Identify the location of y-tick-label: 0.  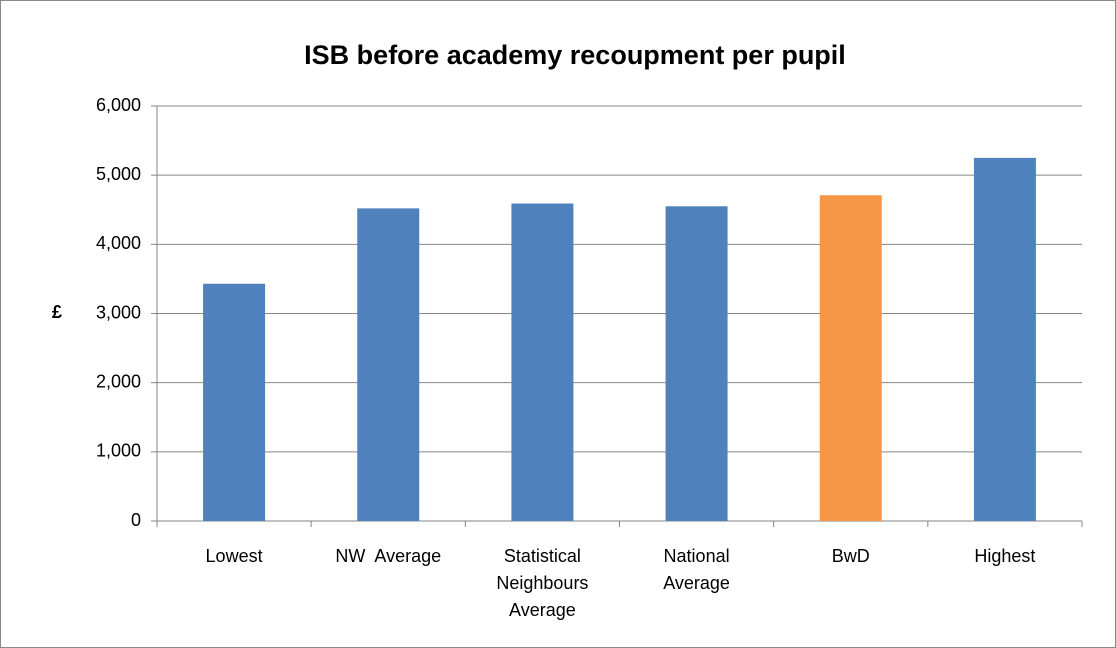
(136, 520).